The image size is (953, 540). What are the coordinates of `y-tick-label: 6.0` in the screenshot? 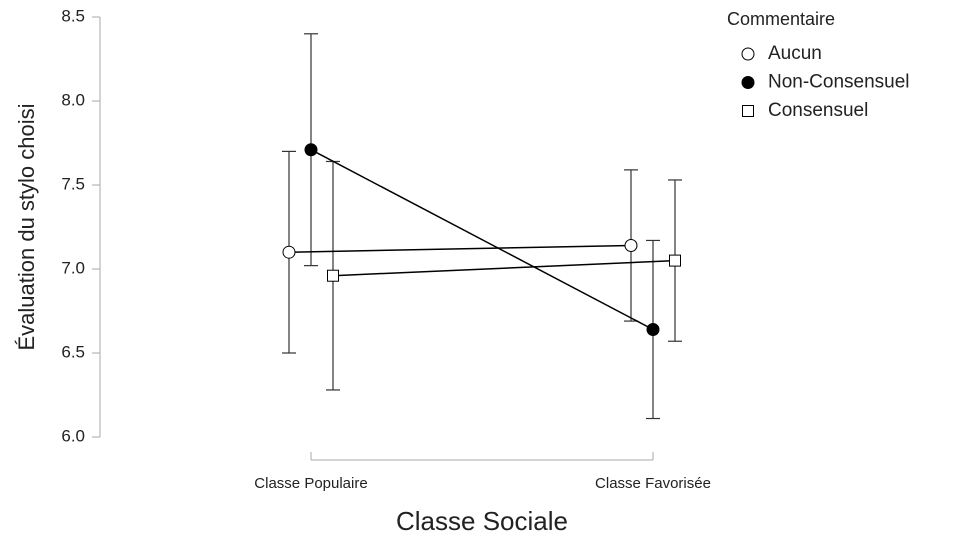 It's located at (73, 435).